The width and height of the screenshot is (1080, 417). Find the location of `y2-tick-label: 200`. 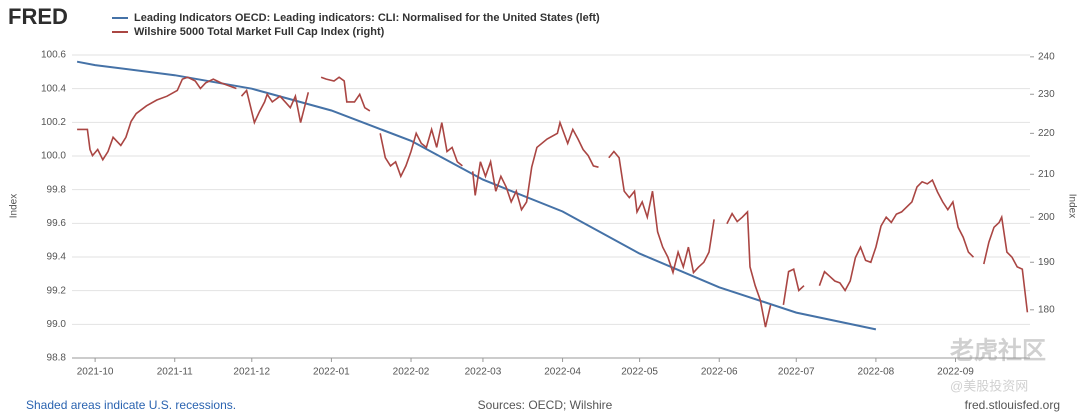

y2-tick-label: 200 is located at coordinates (1046, 217).